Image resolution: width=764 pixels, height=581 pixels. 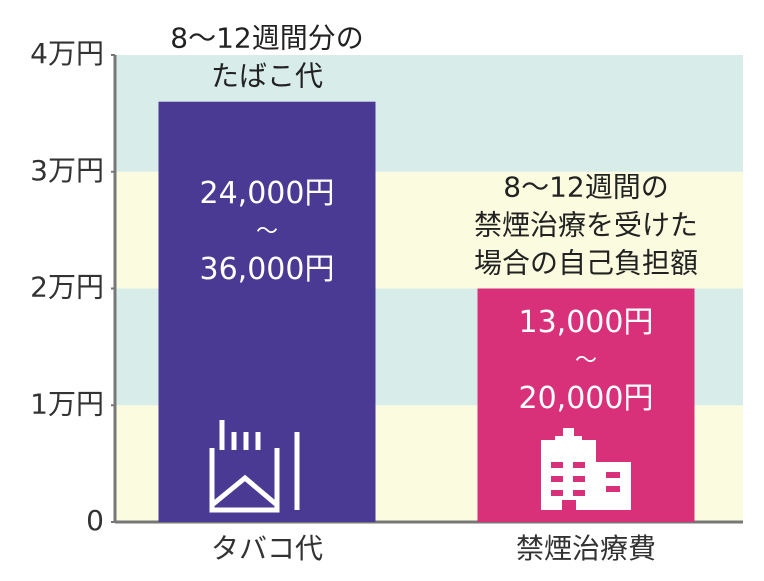 I want to click on value-label: 24,000円, so click(x=267, y=193).